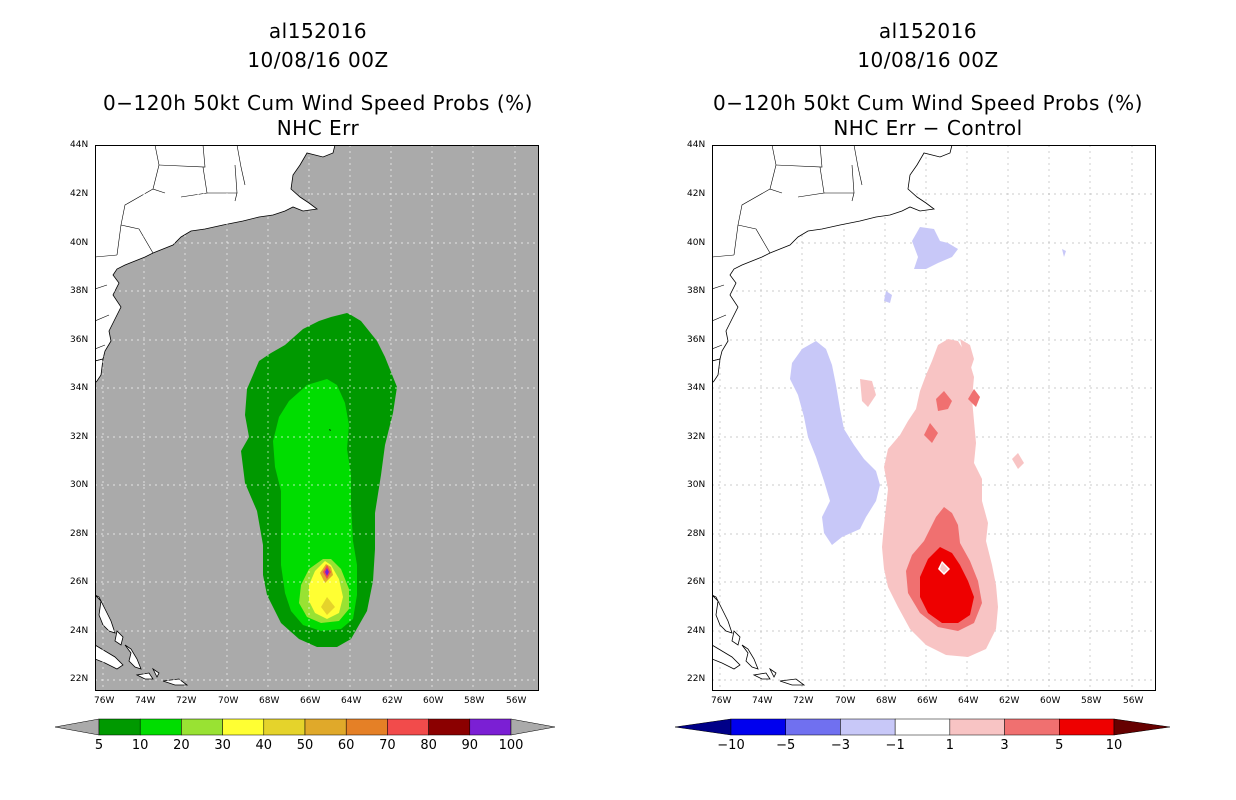  I want to click on left-product-title: 0−120h 50kt Cum Wind Speed Probs (%), so click(318, 103).